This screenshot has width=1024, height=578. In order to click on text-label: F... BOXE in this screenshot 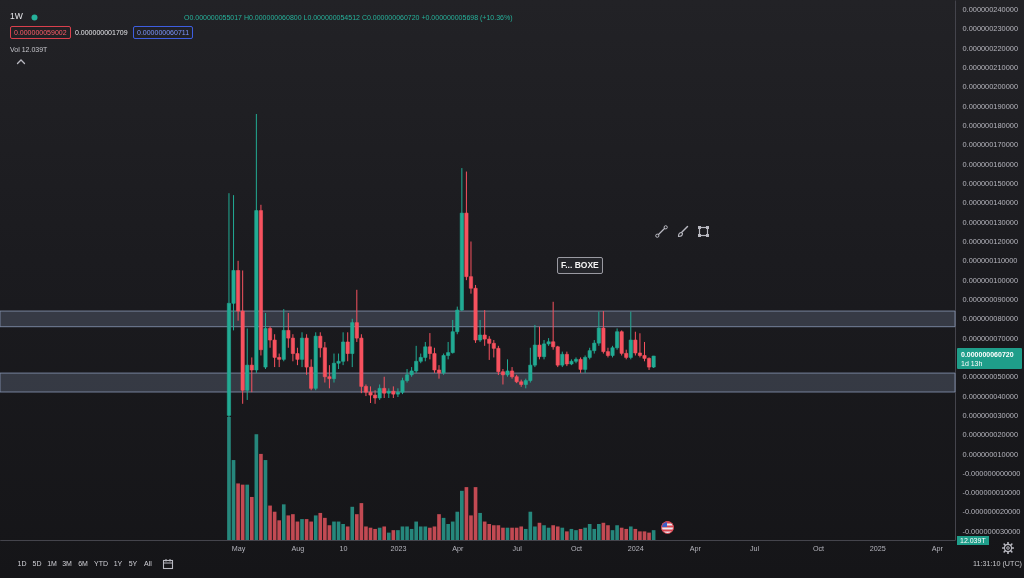, I will do `click(580, 265)`.